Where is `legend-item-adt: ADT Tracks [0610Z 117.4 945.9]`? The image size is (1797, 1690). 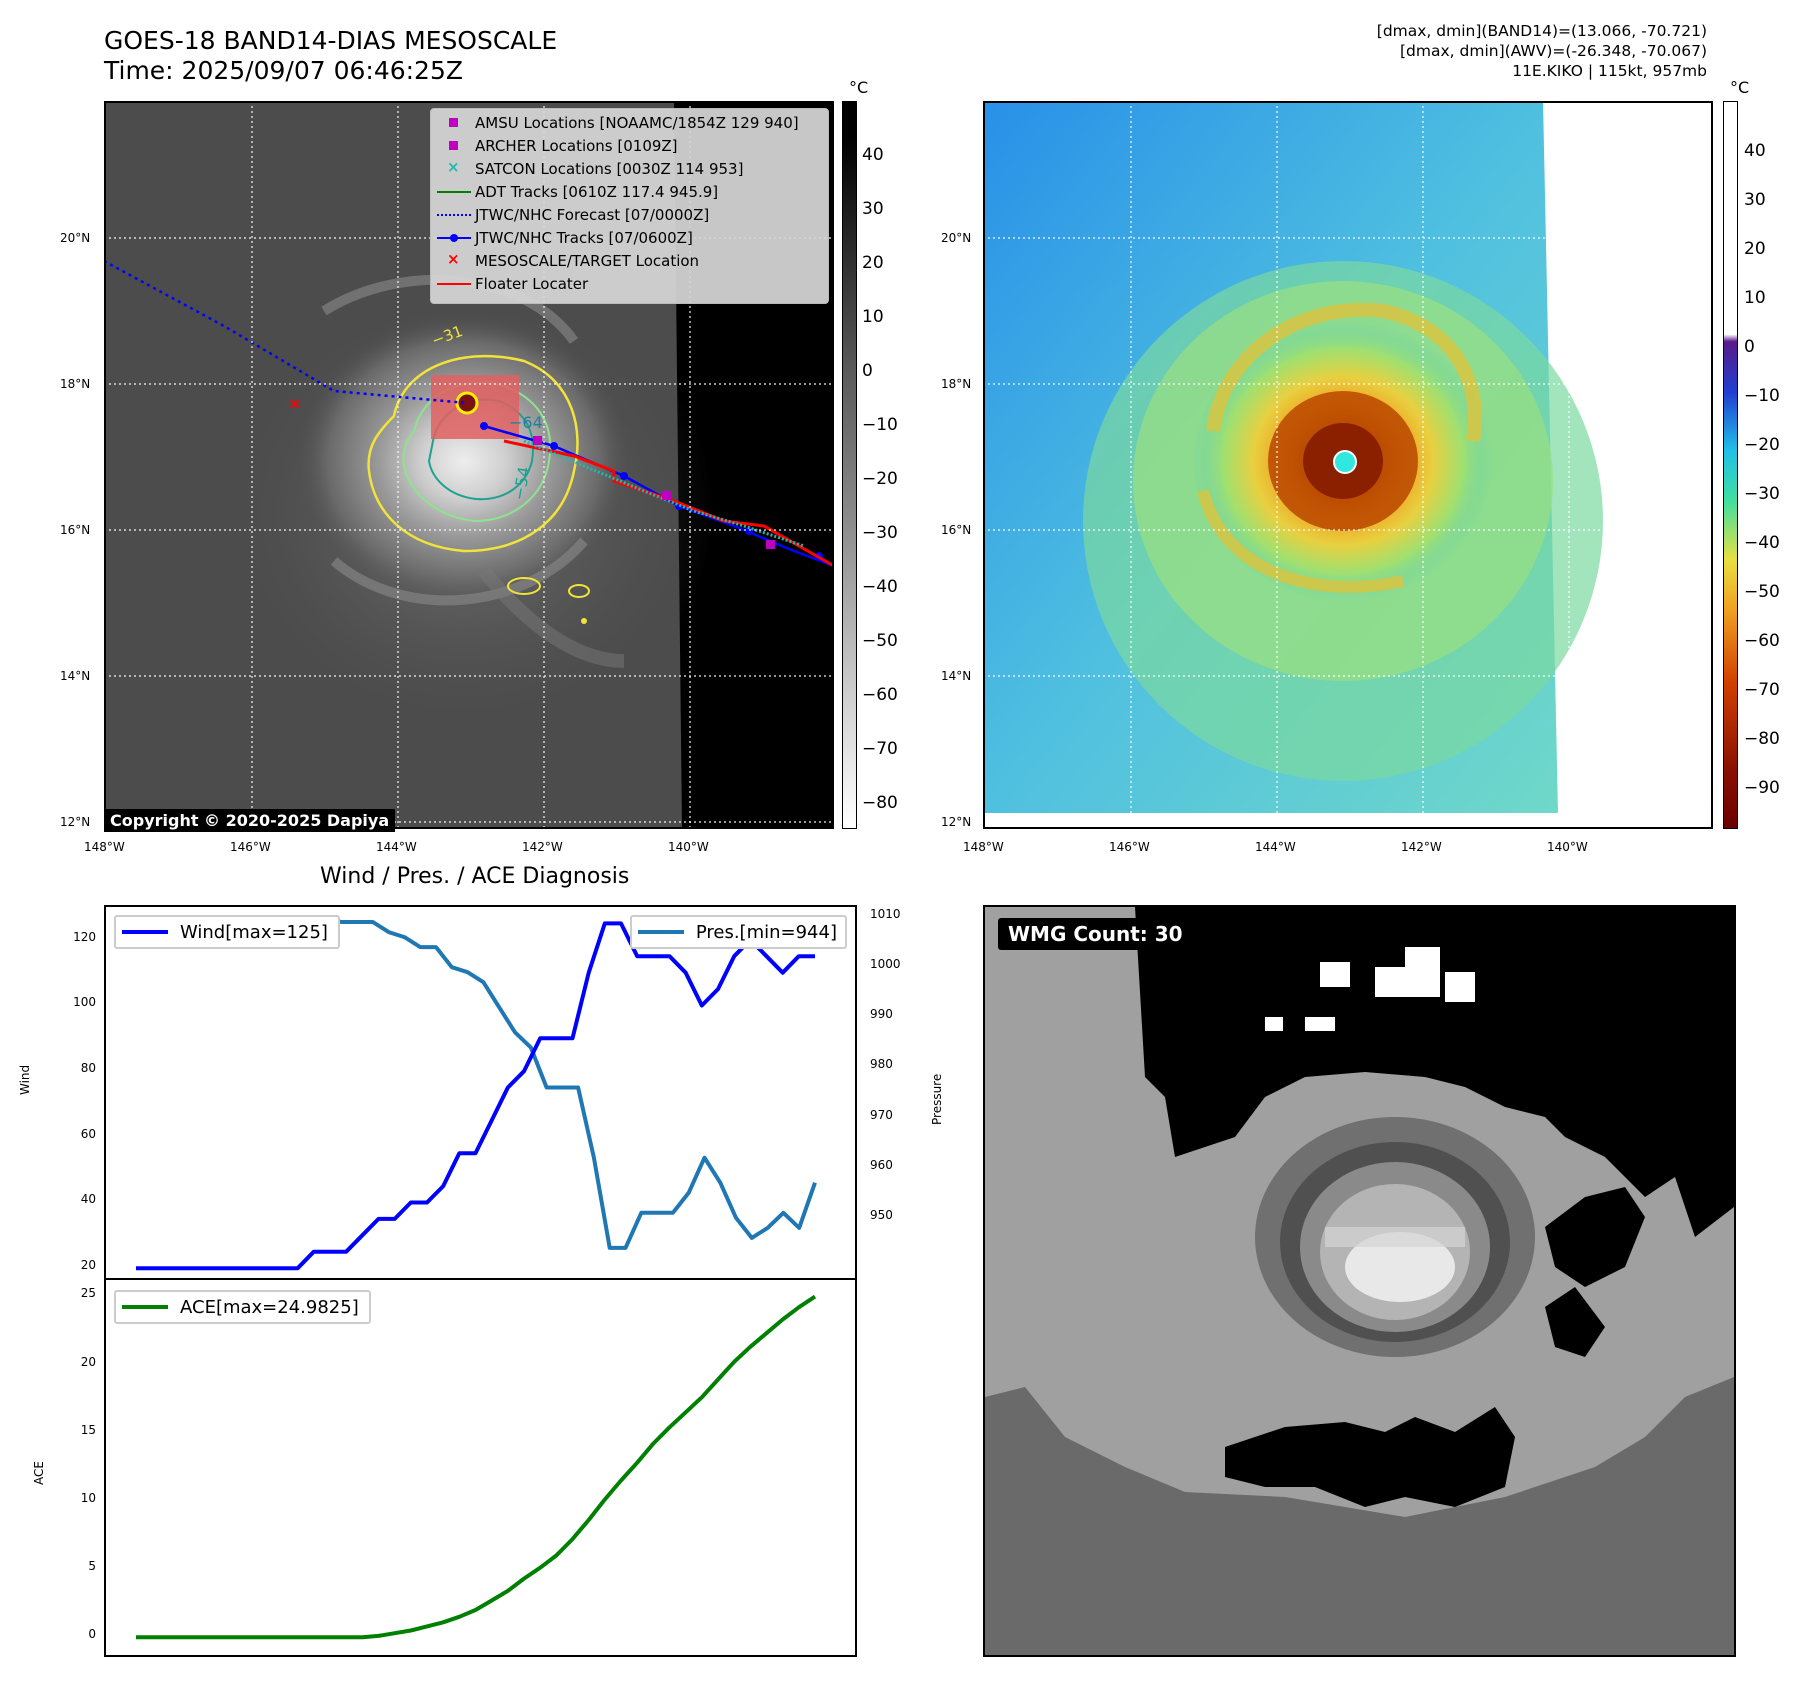 legend-item-adt: ADT Tracks [0610Z 117.4 945.9] is located at coordinates (629, 191).